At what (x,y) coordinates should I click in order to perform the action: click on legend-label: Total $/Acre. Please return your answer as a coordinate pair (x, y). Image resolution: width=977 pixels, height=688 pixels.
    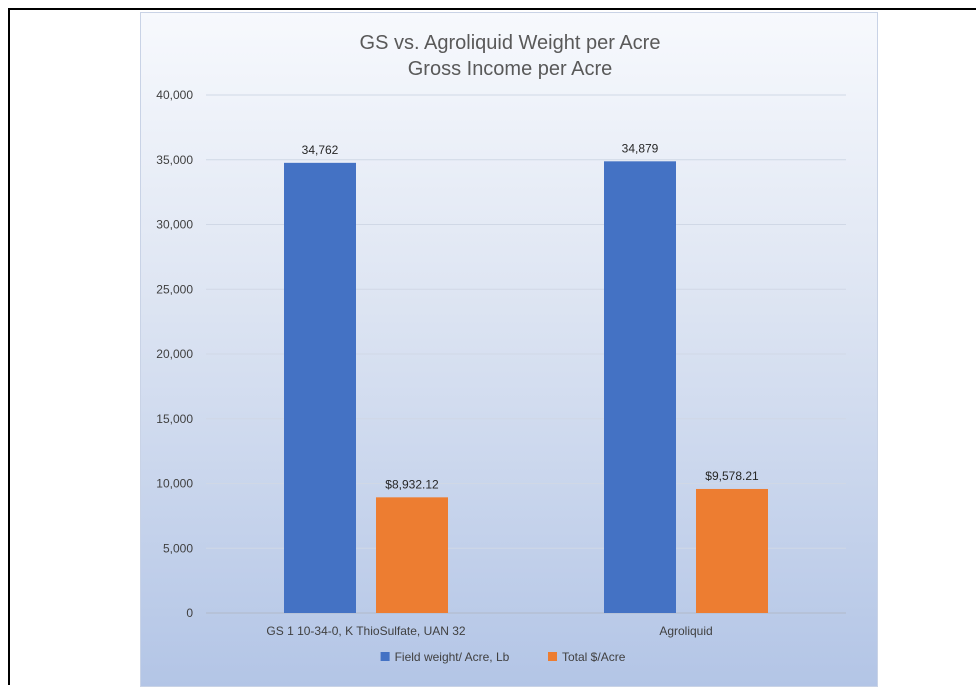
    Looking at the image, I should click on (594, 657).